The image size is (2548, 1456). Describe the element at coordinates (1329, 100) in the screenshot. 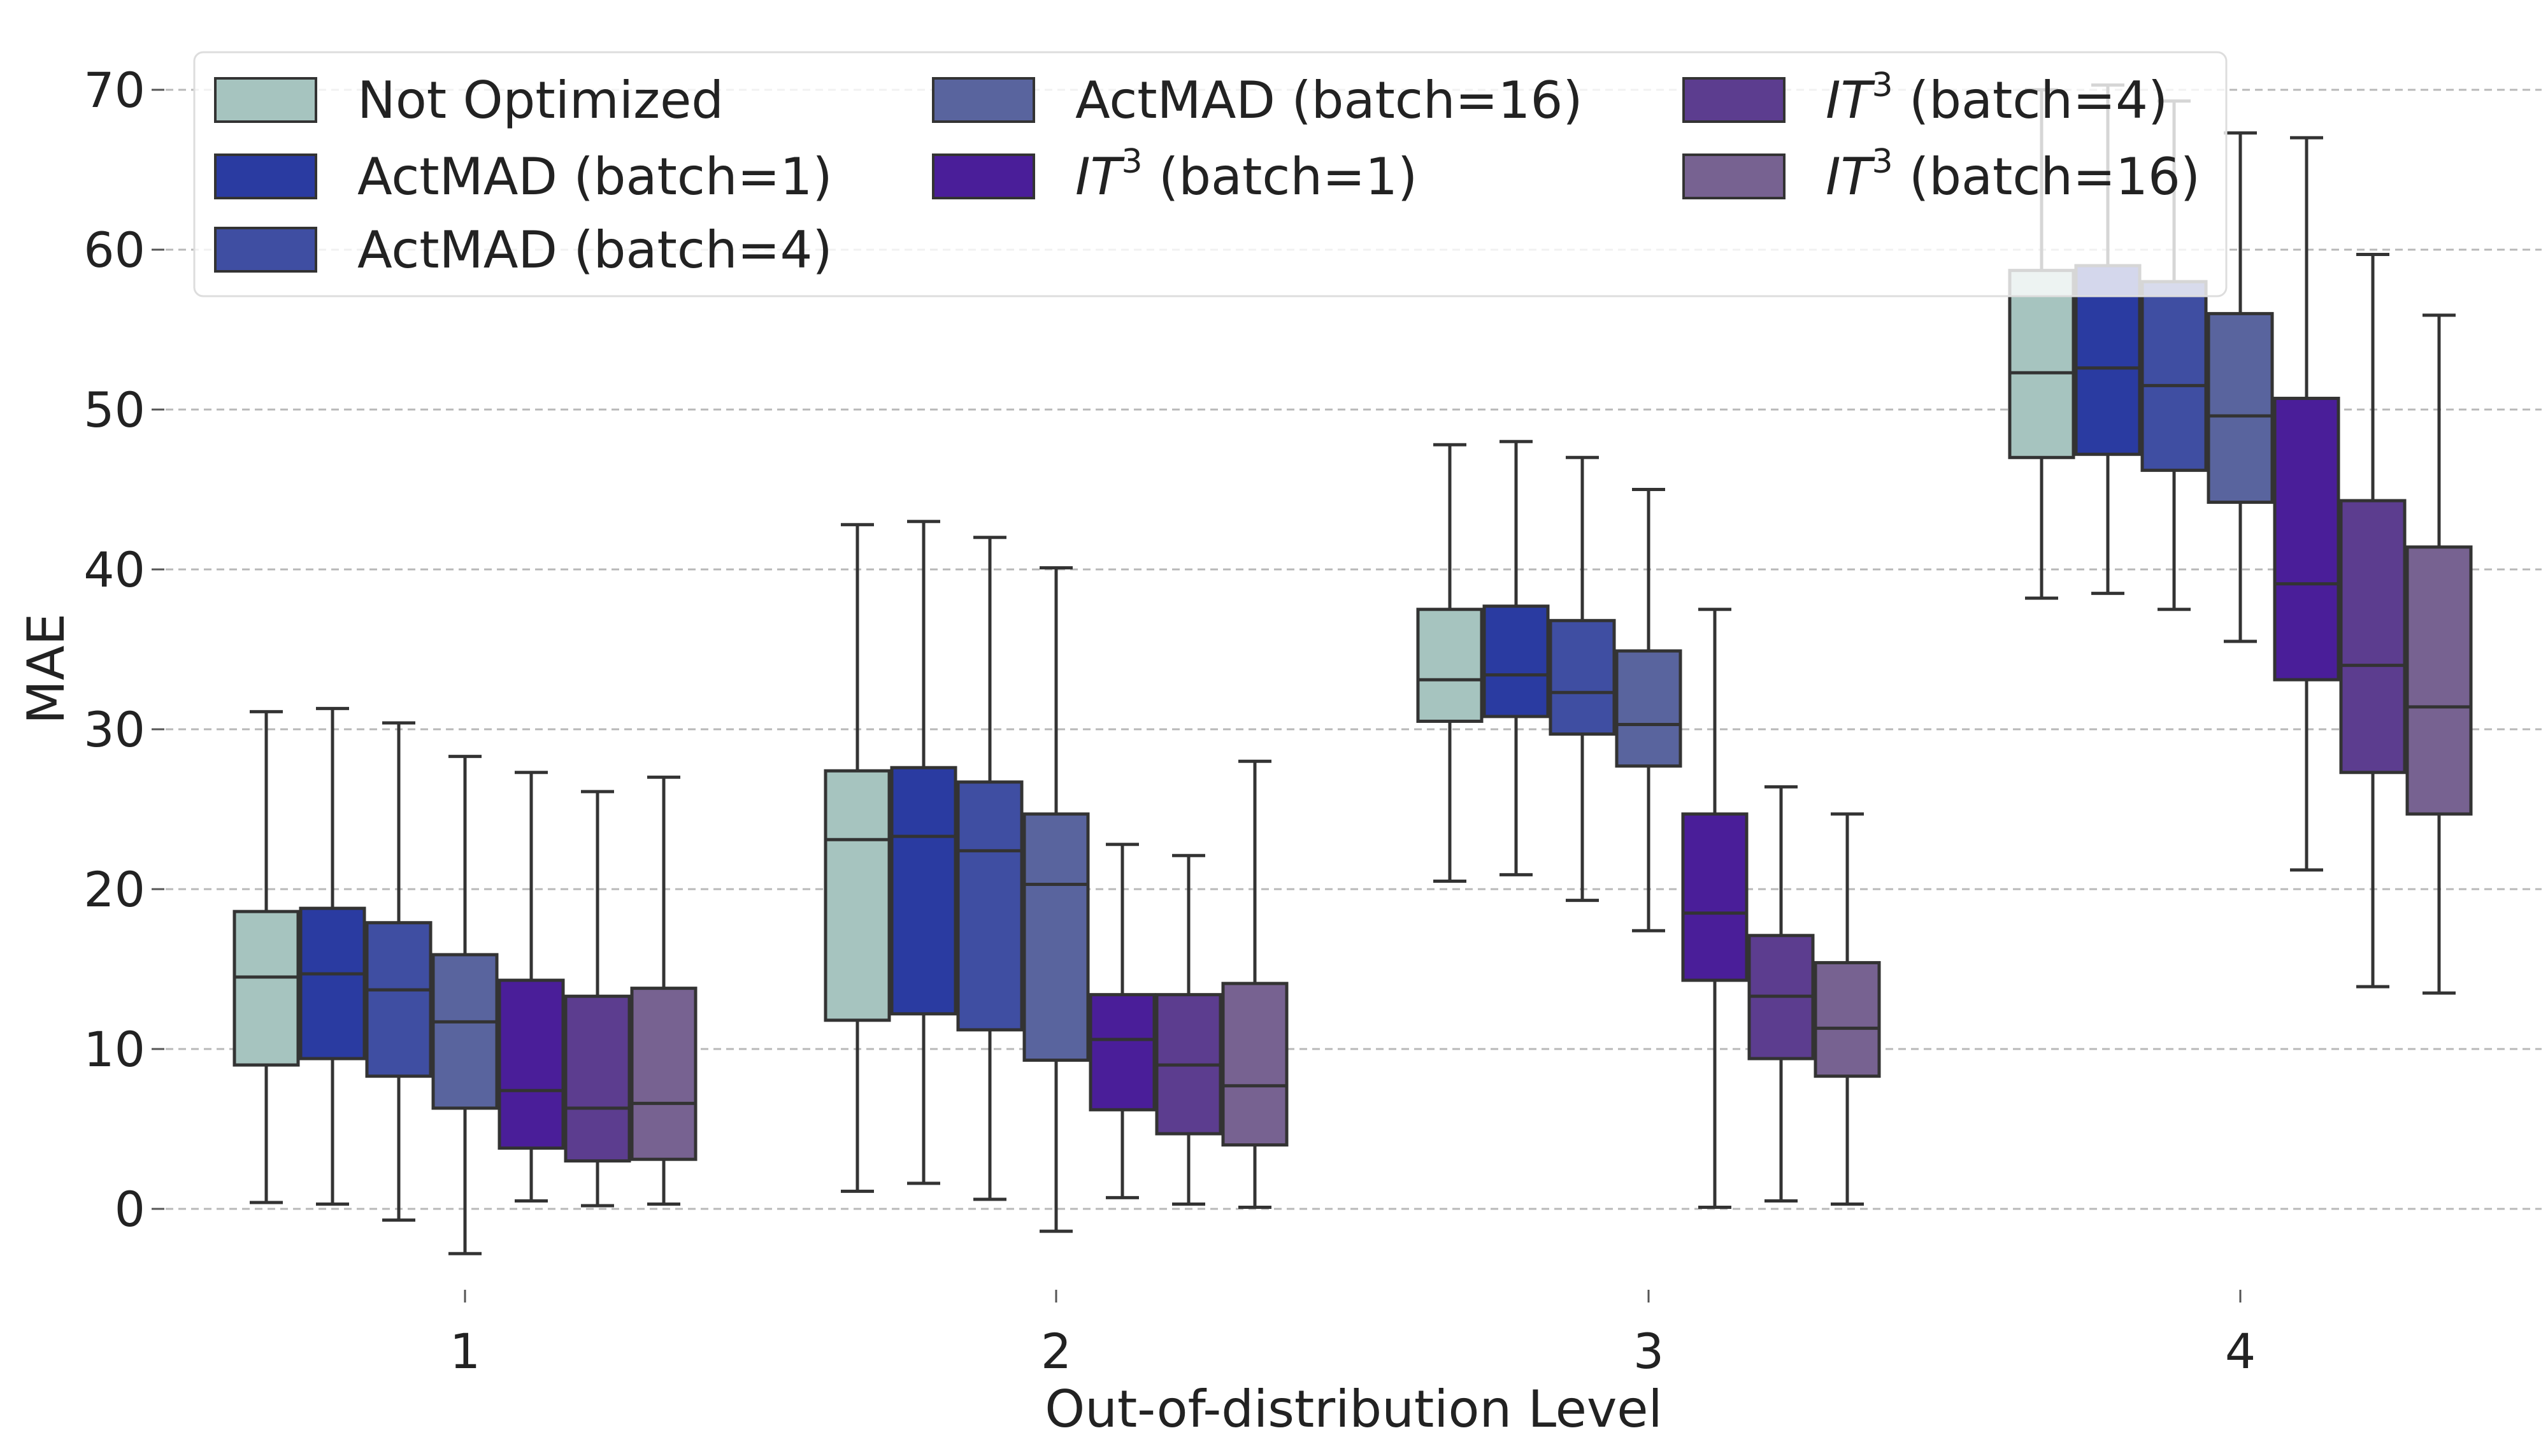

I see `legend-label: ActMAD (batch=16)` at that location.